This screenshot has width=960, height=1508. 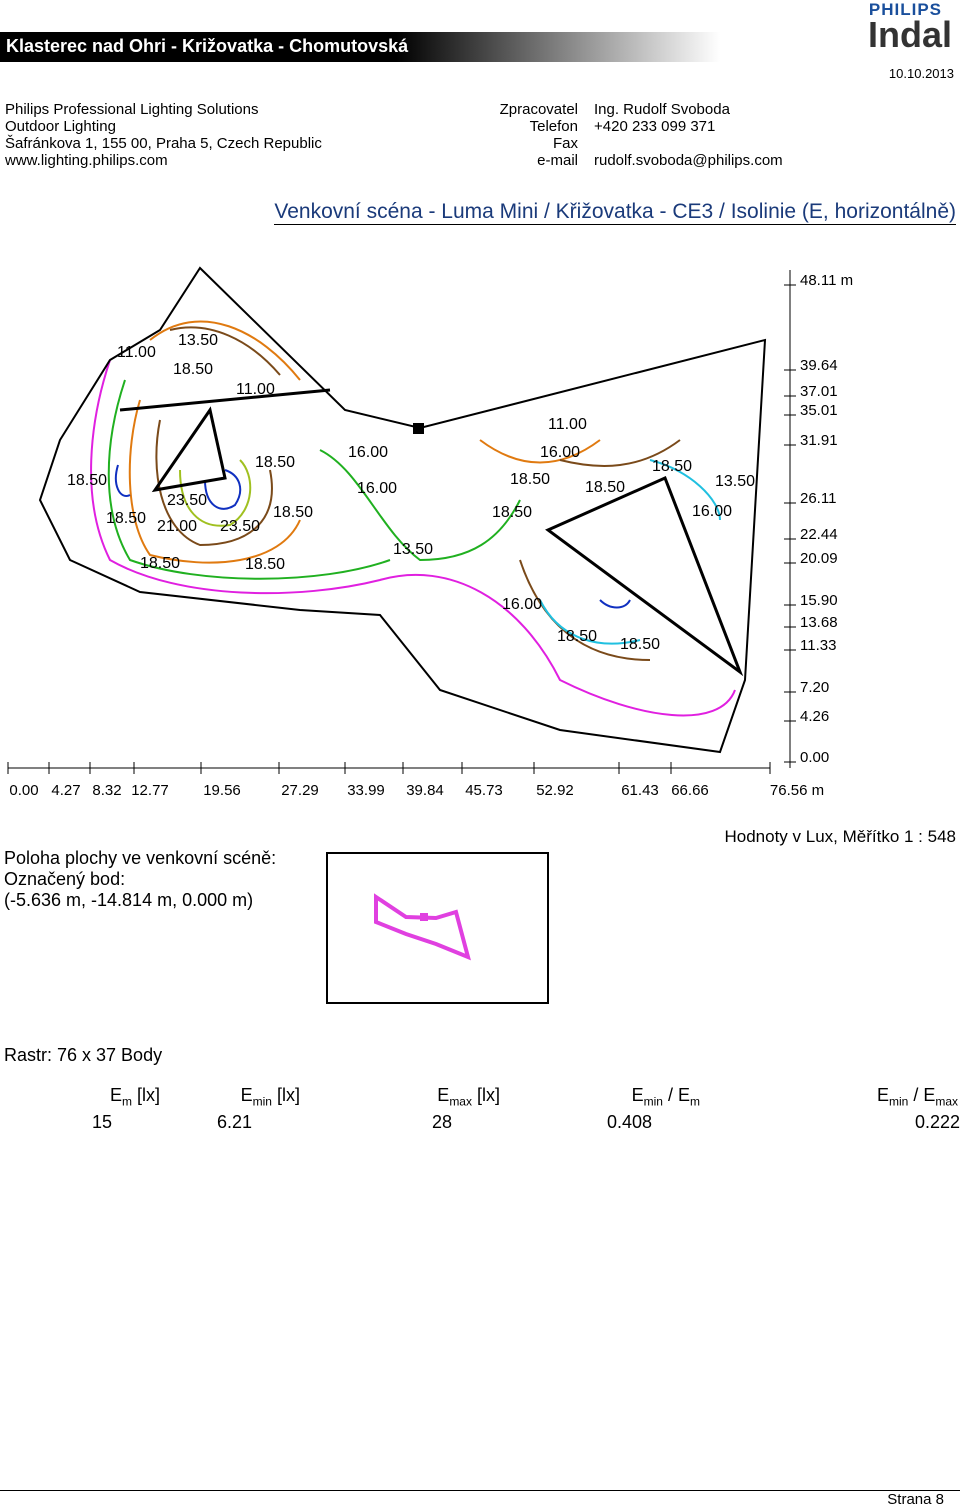 What do you see at coordinates (129, 900) in the screenshot?
I see `location-line: (-5.636 m, -14.814 m, 0.000 m)` at bounding box center [129, 900].